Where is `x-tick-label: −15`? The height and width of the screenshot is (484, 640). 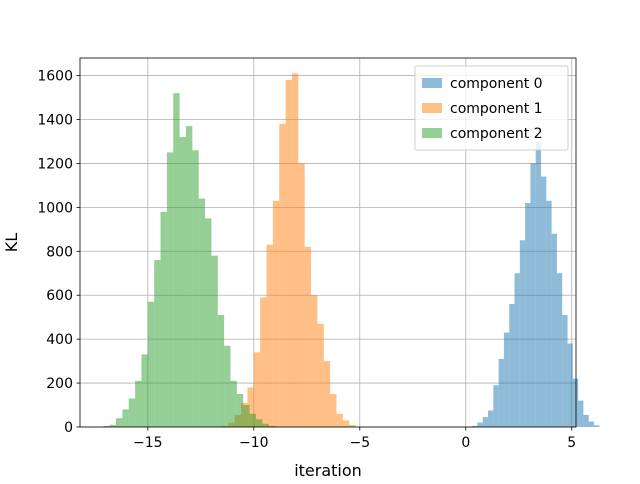
x-tick-label: −15 is located at coordinates (148, 443).